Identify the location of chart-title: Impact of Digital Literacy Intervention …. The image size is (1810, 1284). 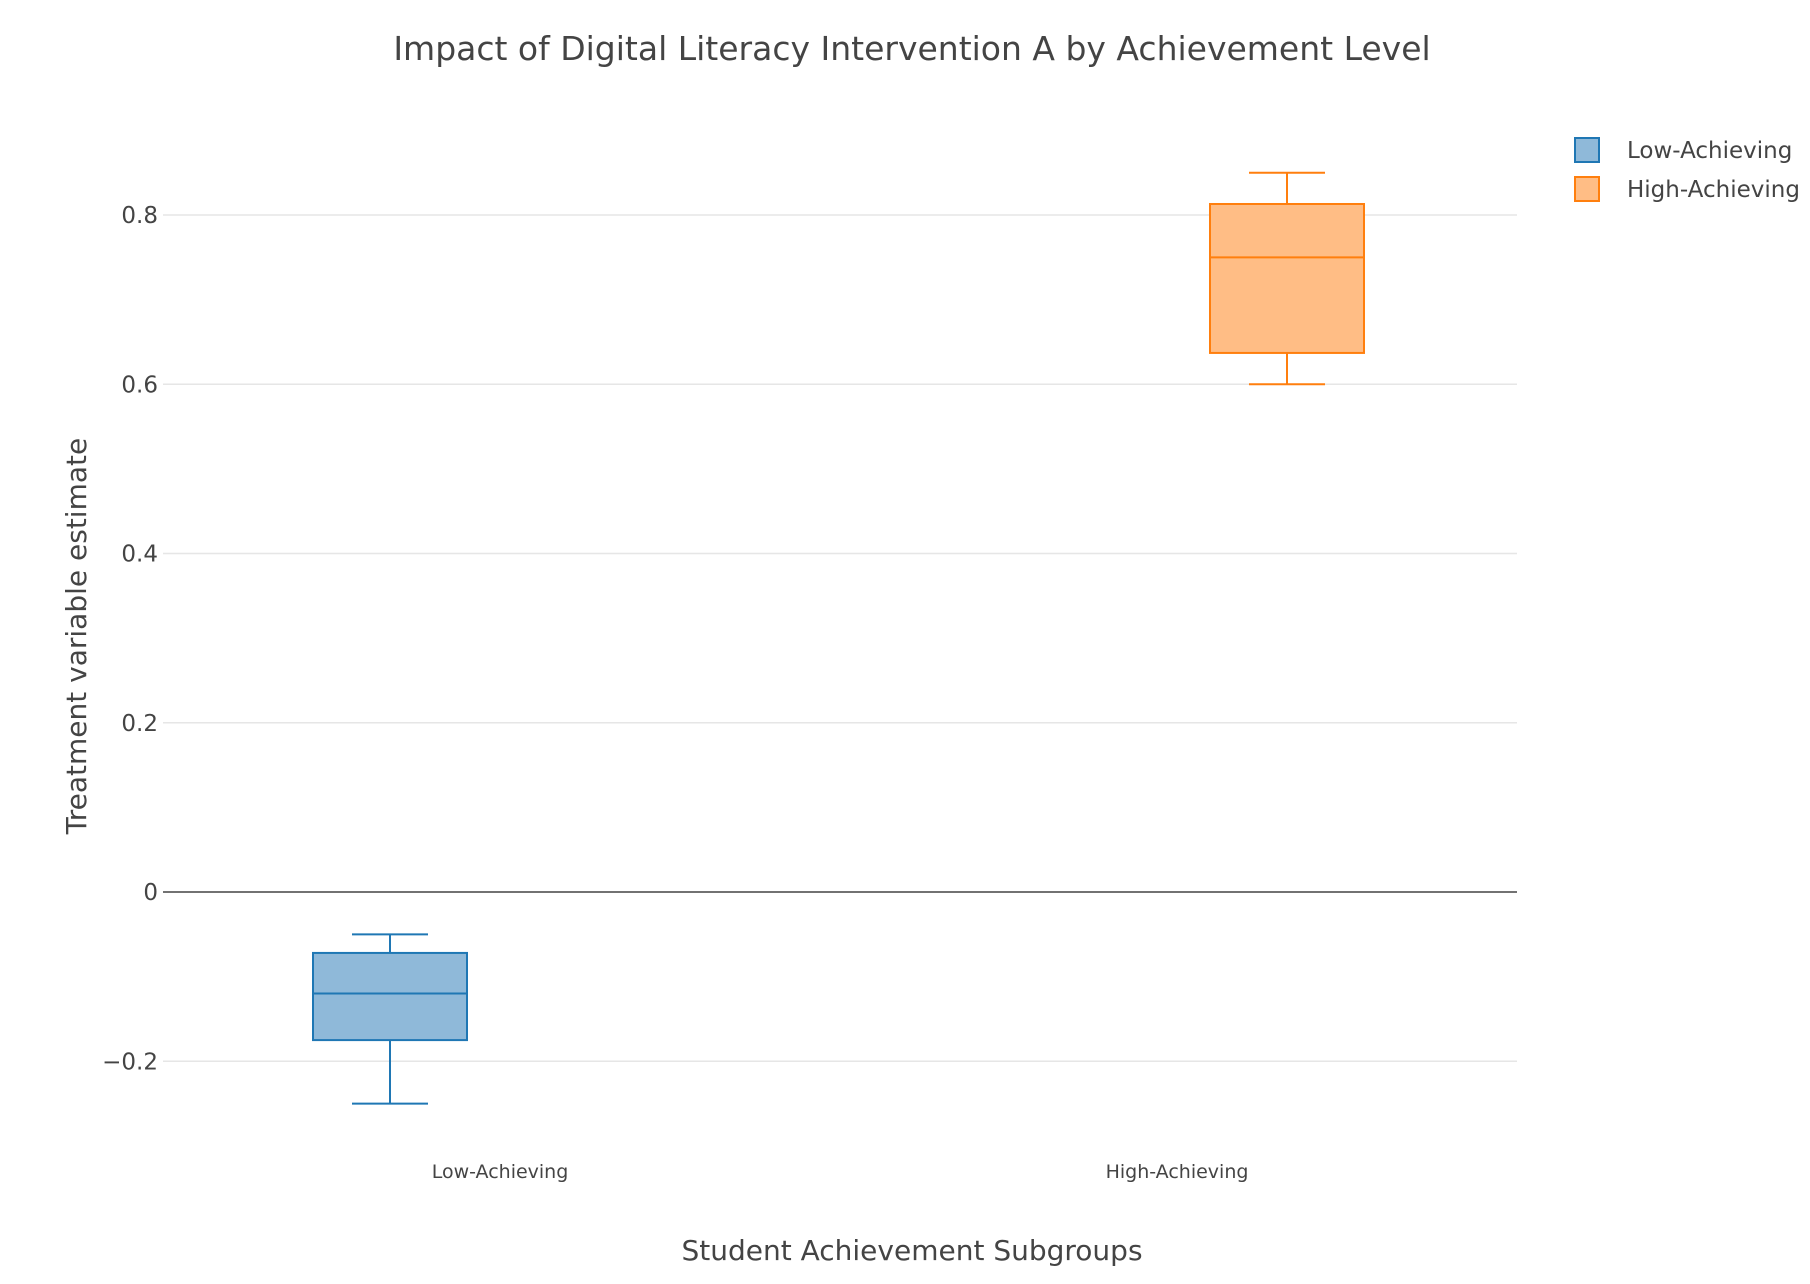
(911, 48).